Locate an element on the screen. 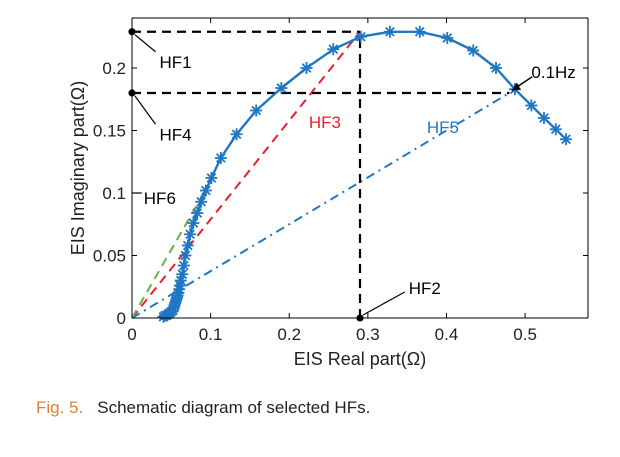 Image resolution: width=620 pixels, height=457 pixels. x-axis-label: EIS Real part(Ω) is located at coordinates (360, 359).